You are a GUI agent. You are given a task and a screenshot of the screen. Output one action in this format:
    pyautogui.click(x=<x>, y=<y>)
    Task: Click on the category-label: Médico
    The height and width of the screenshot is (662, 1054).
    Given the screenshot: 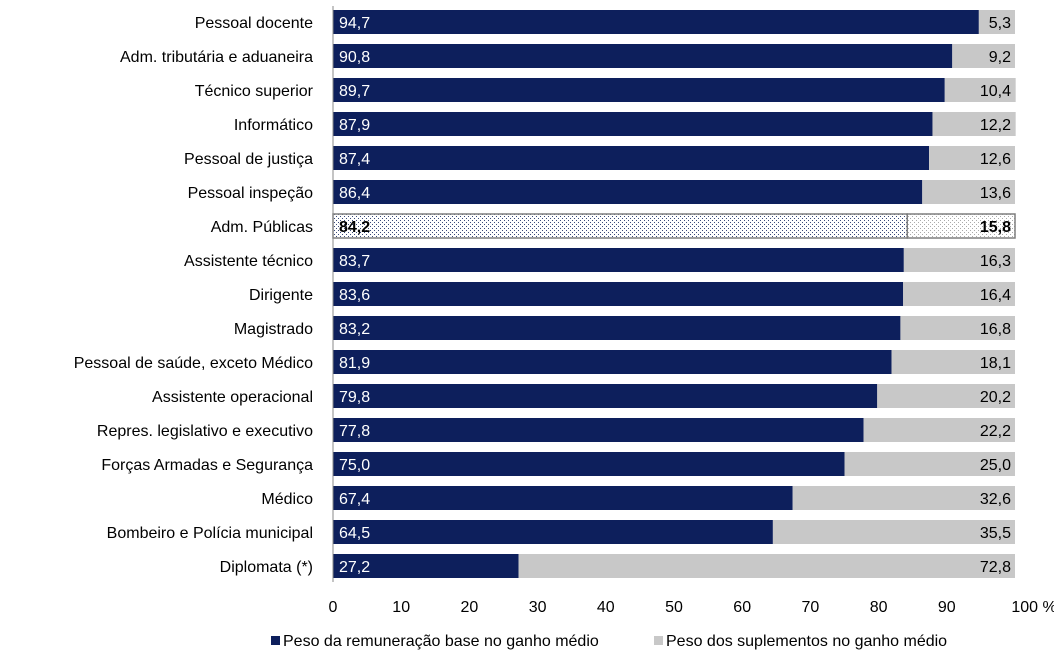 What is the action you would take?
    pyautogui.click(x=287, y=499)
    